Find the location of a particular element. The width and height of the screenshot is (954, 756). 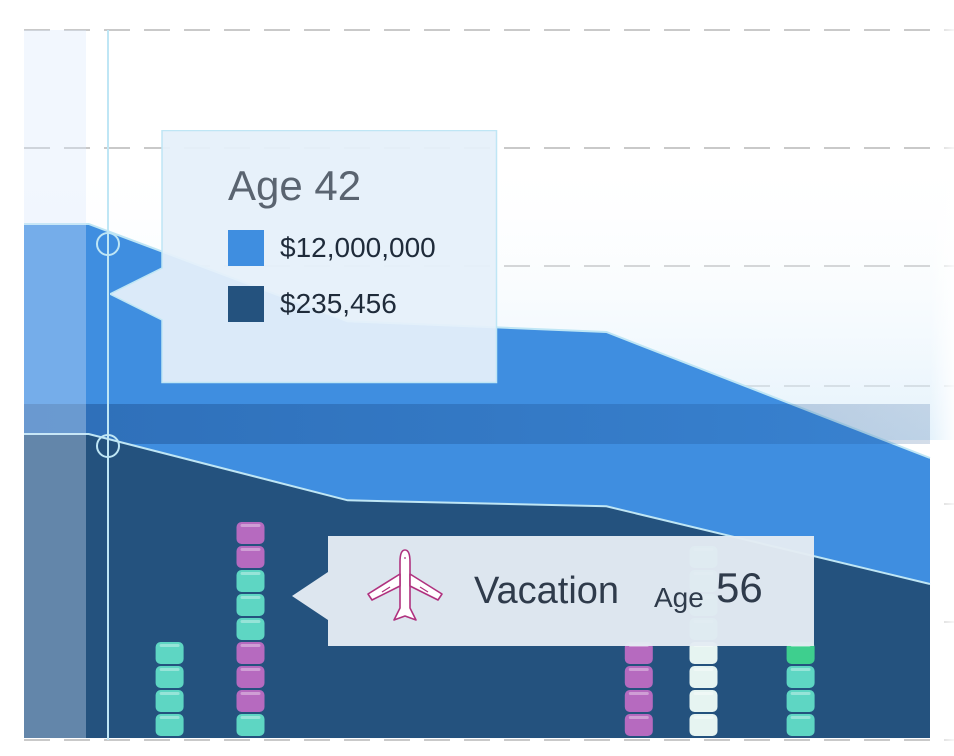

age-tooltip: Age 42 $12,000,000 $235,456 is located at coordinates (304, 257).